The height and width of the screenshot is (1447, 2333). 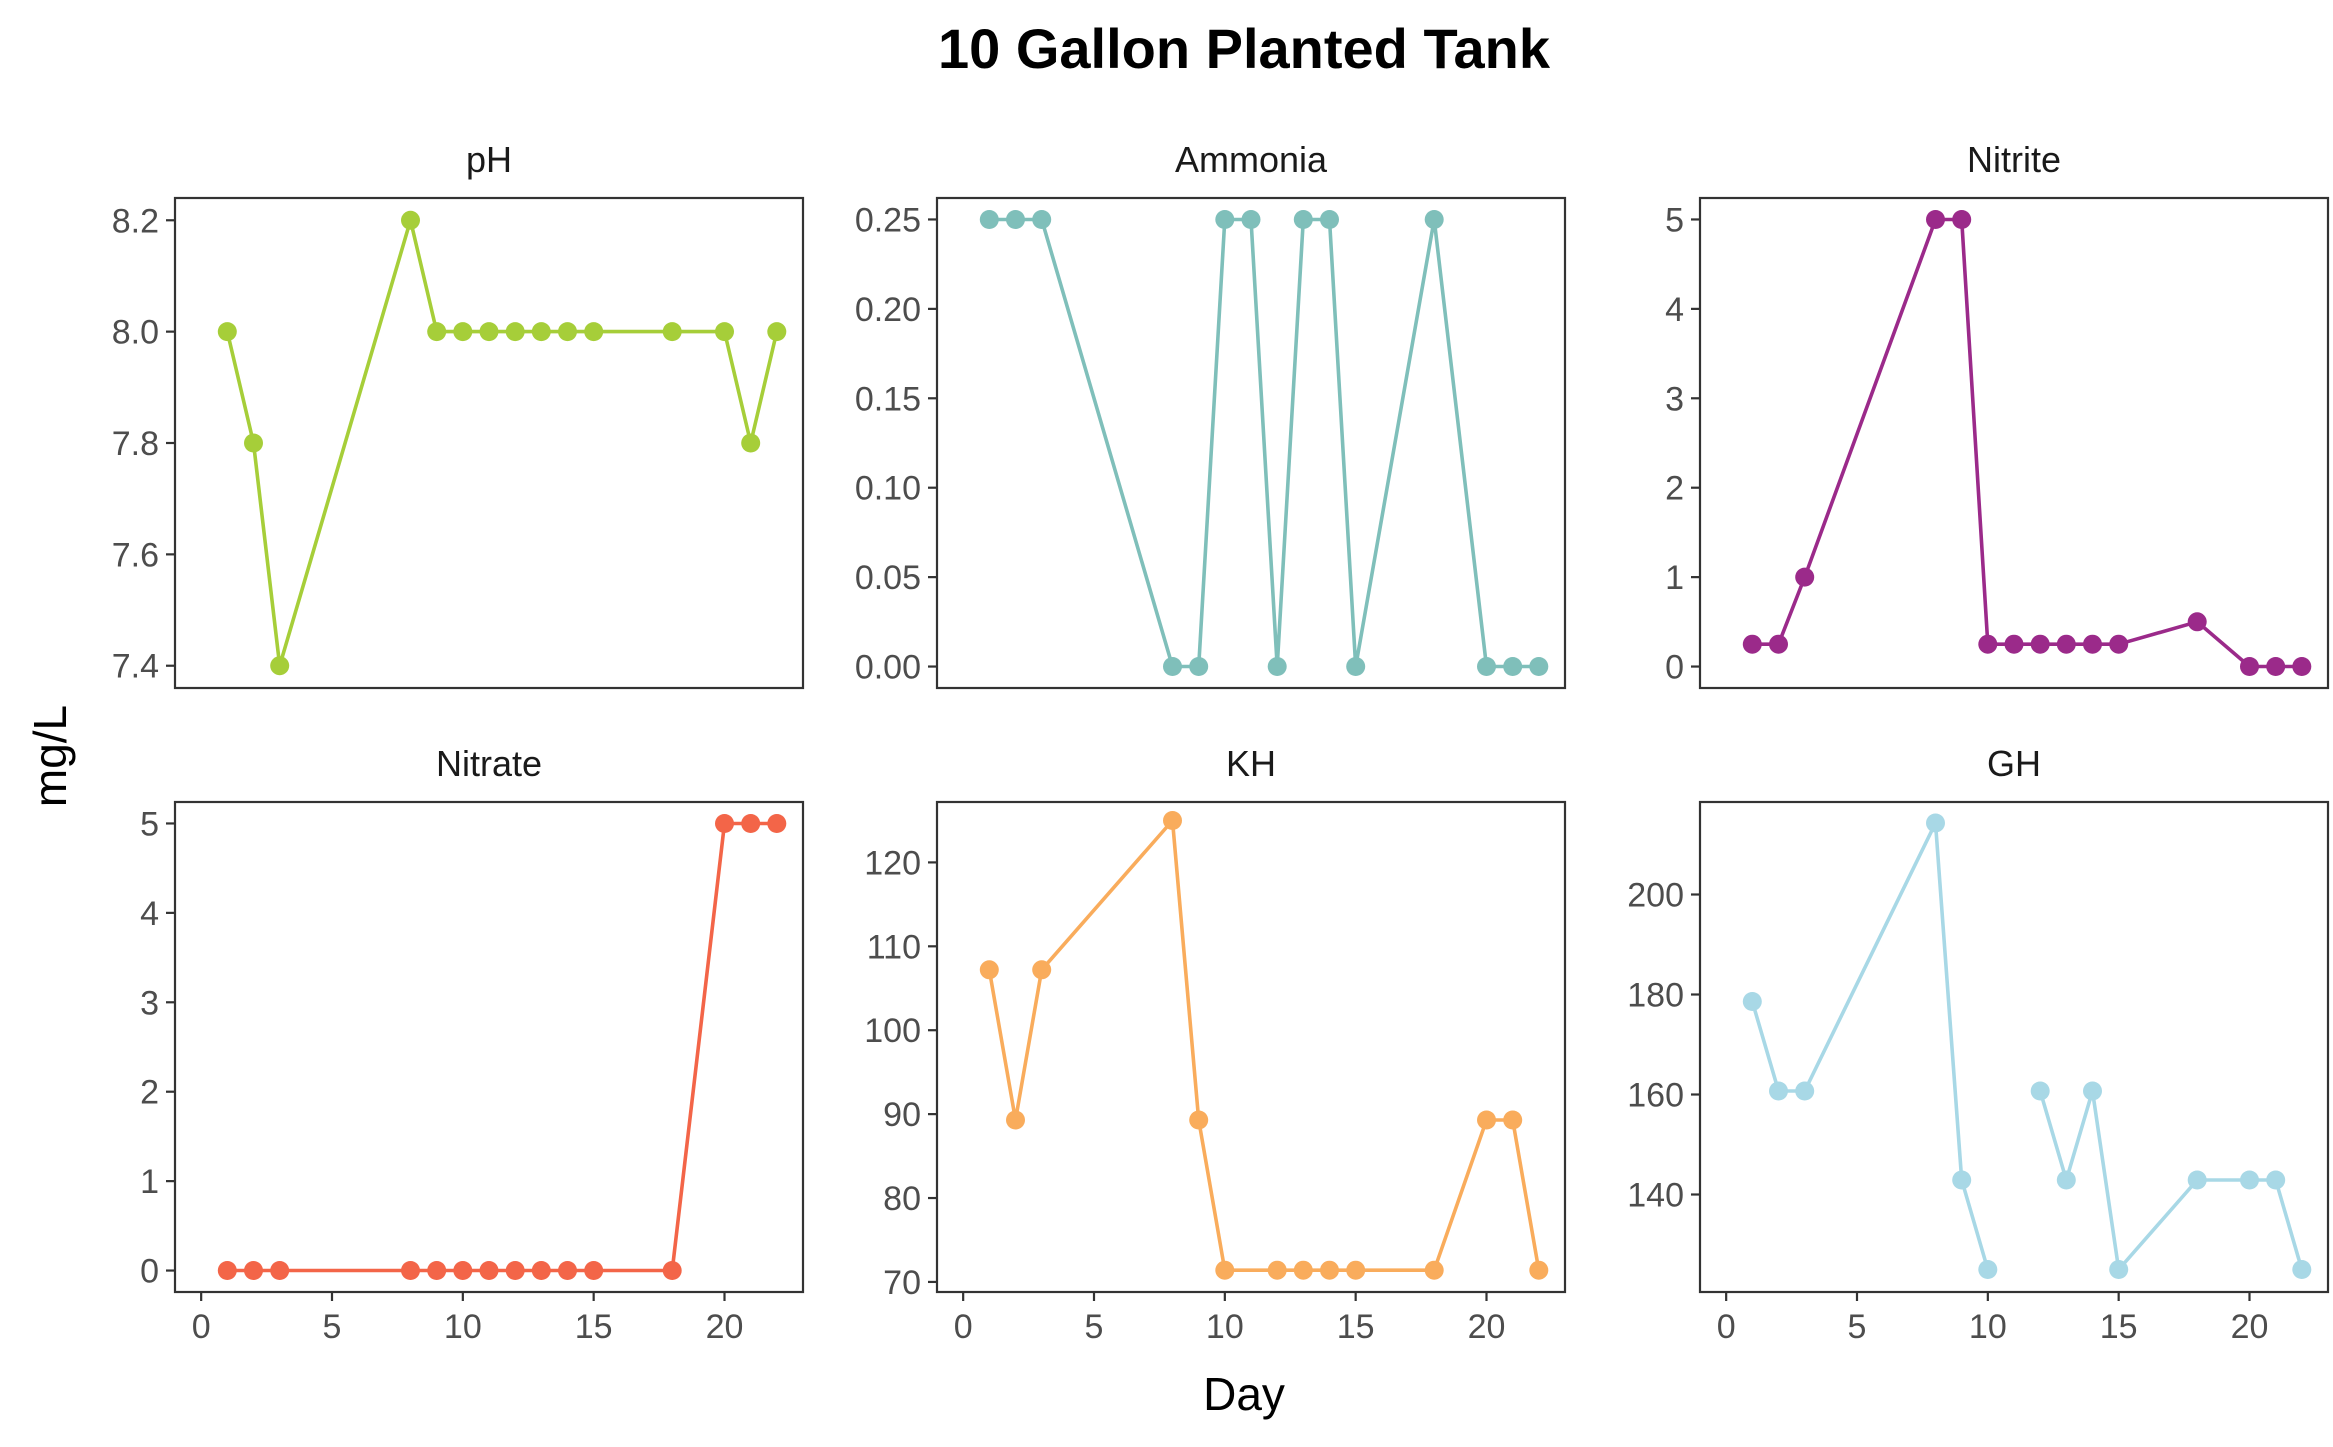 I want to click on x-tick-label: 0, so click(x=201, y=1327).